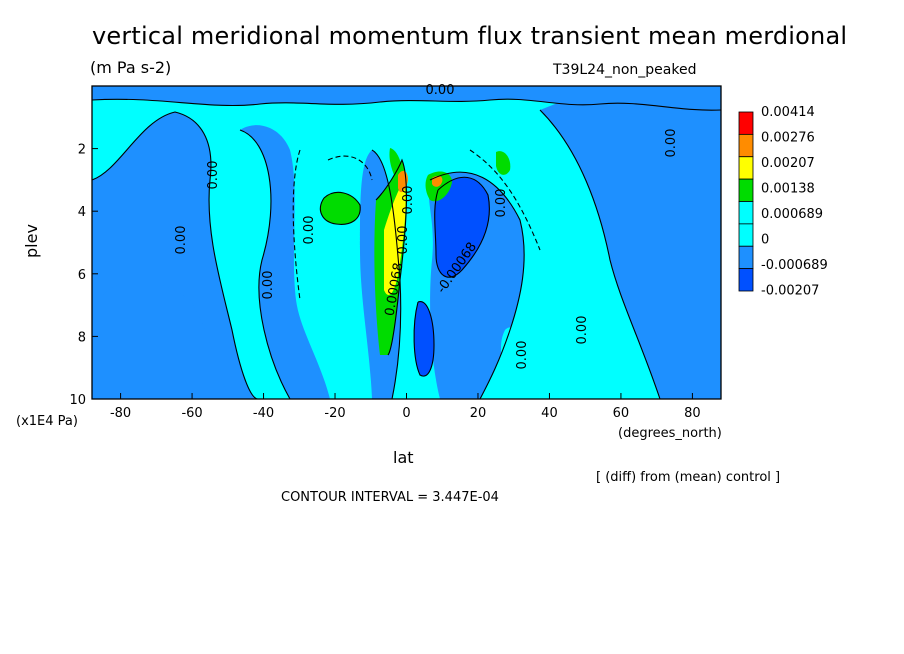 The width and height of the screenshot is (904, 654). I want to click on x-axis: -80 -60 -40 -20 0 20 40 60 80, so click(405, 407).